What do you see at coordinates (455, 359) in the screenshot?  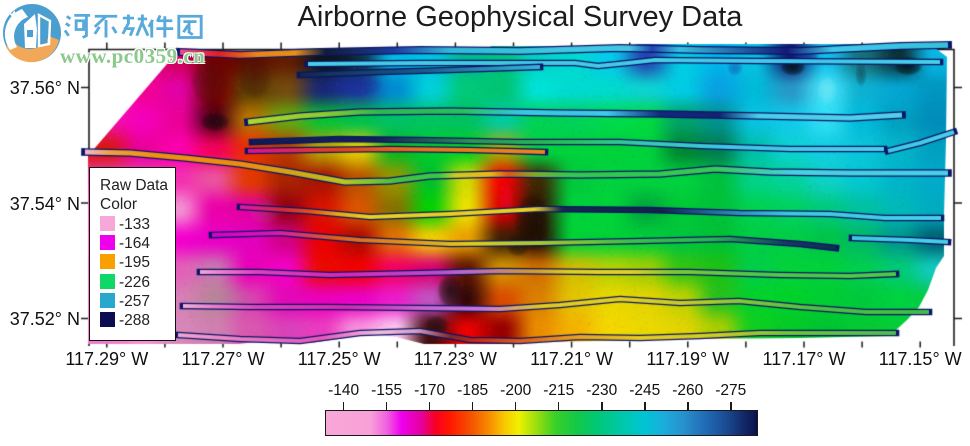 I see `lon-tick-label: 117.23° W` at bounding box center [455, 359].